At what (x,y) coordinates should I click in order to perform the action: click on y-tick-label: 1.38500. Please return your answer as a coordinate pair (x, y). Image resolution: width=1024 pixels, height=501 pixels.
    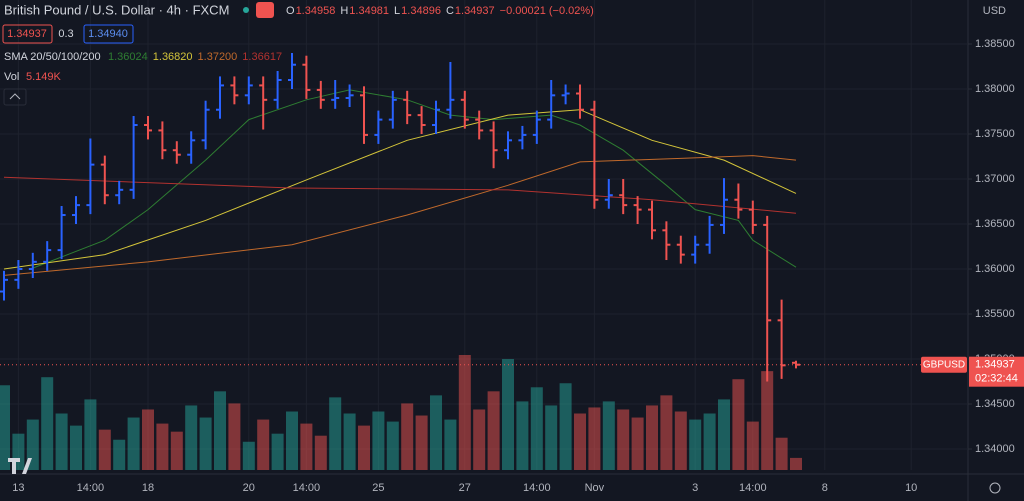
    Looking at the image, I should click on (995, 44).